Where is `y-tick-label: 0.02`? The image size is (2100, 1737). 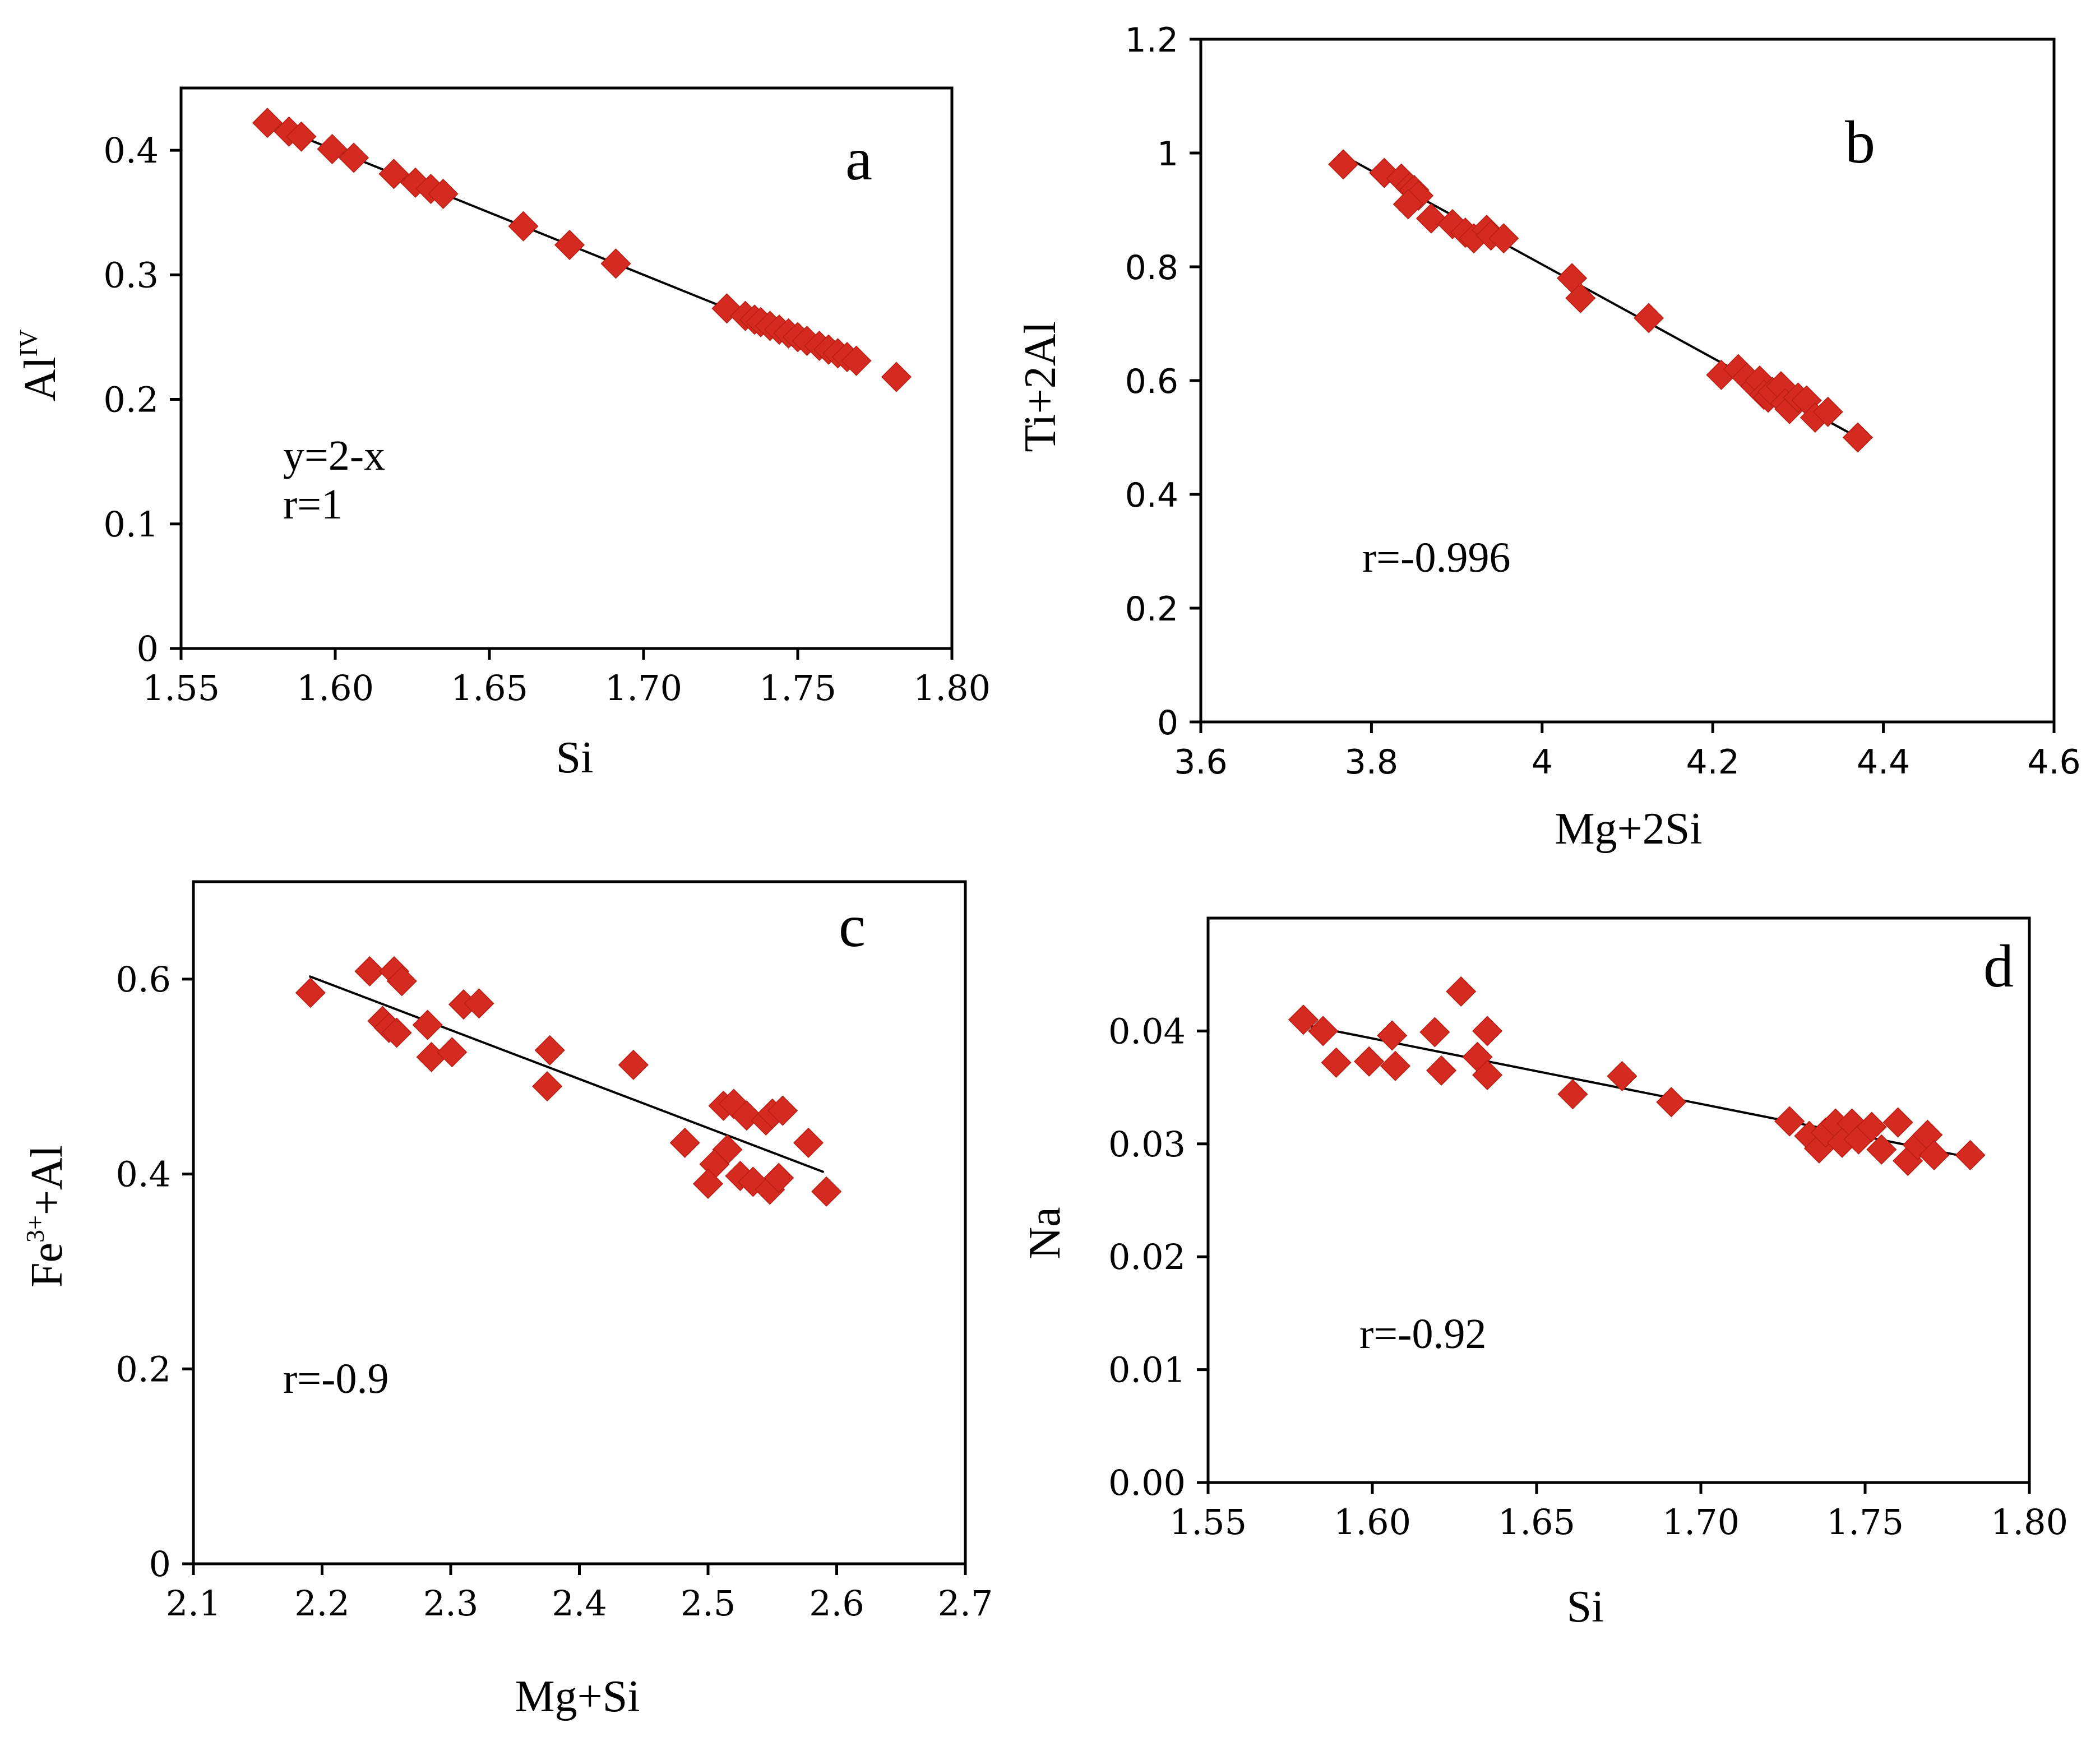
y-tick-label: 0.02 is located at coordinates (1147, 1256).